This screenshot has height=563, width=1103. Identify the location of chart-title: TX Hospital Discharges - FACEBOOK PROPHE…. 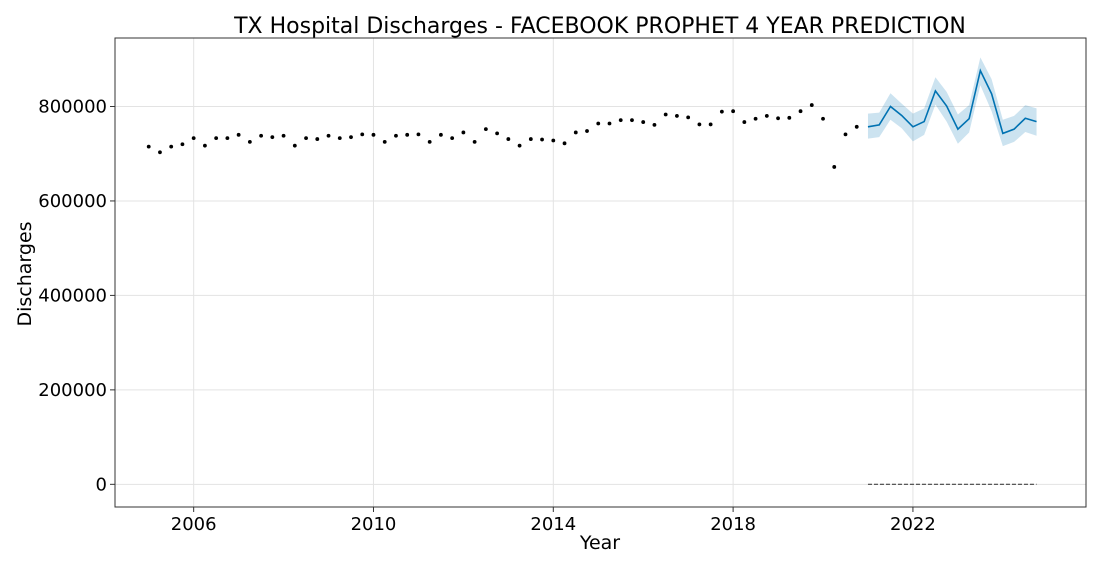
(599, 26).